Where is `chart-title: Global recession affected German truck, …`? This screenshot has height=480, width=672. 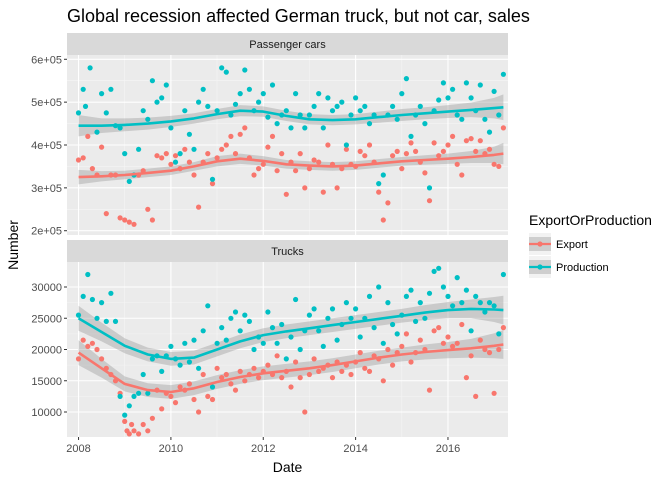 chart-title: Global recession affected German truck, … is located at coordinates (298, 16).